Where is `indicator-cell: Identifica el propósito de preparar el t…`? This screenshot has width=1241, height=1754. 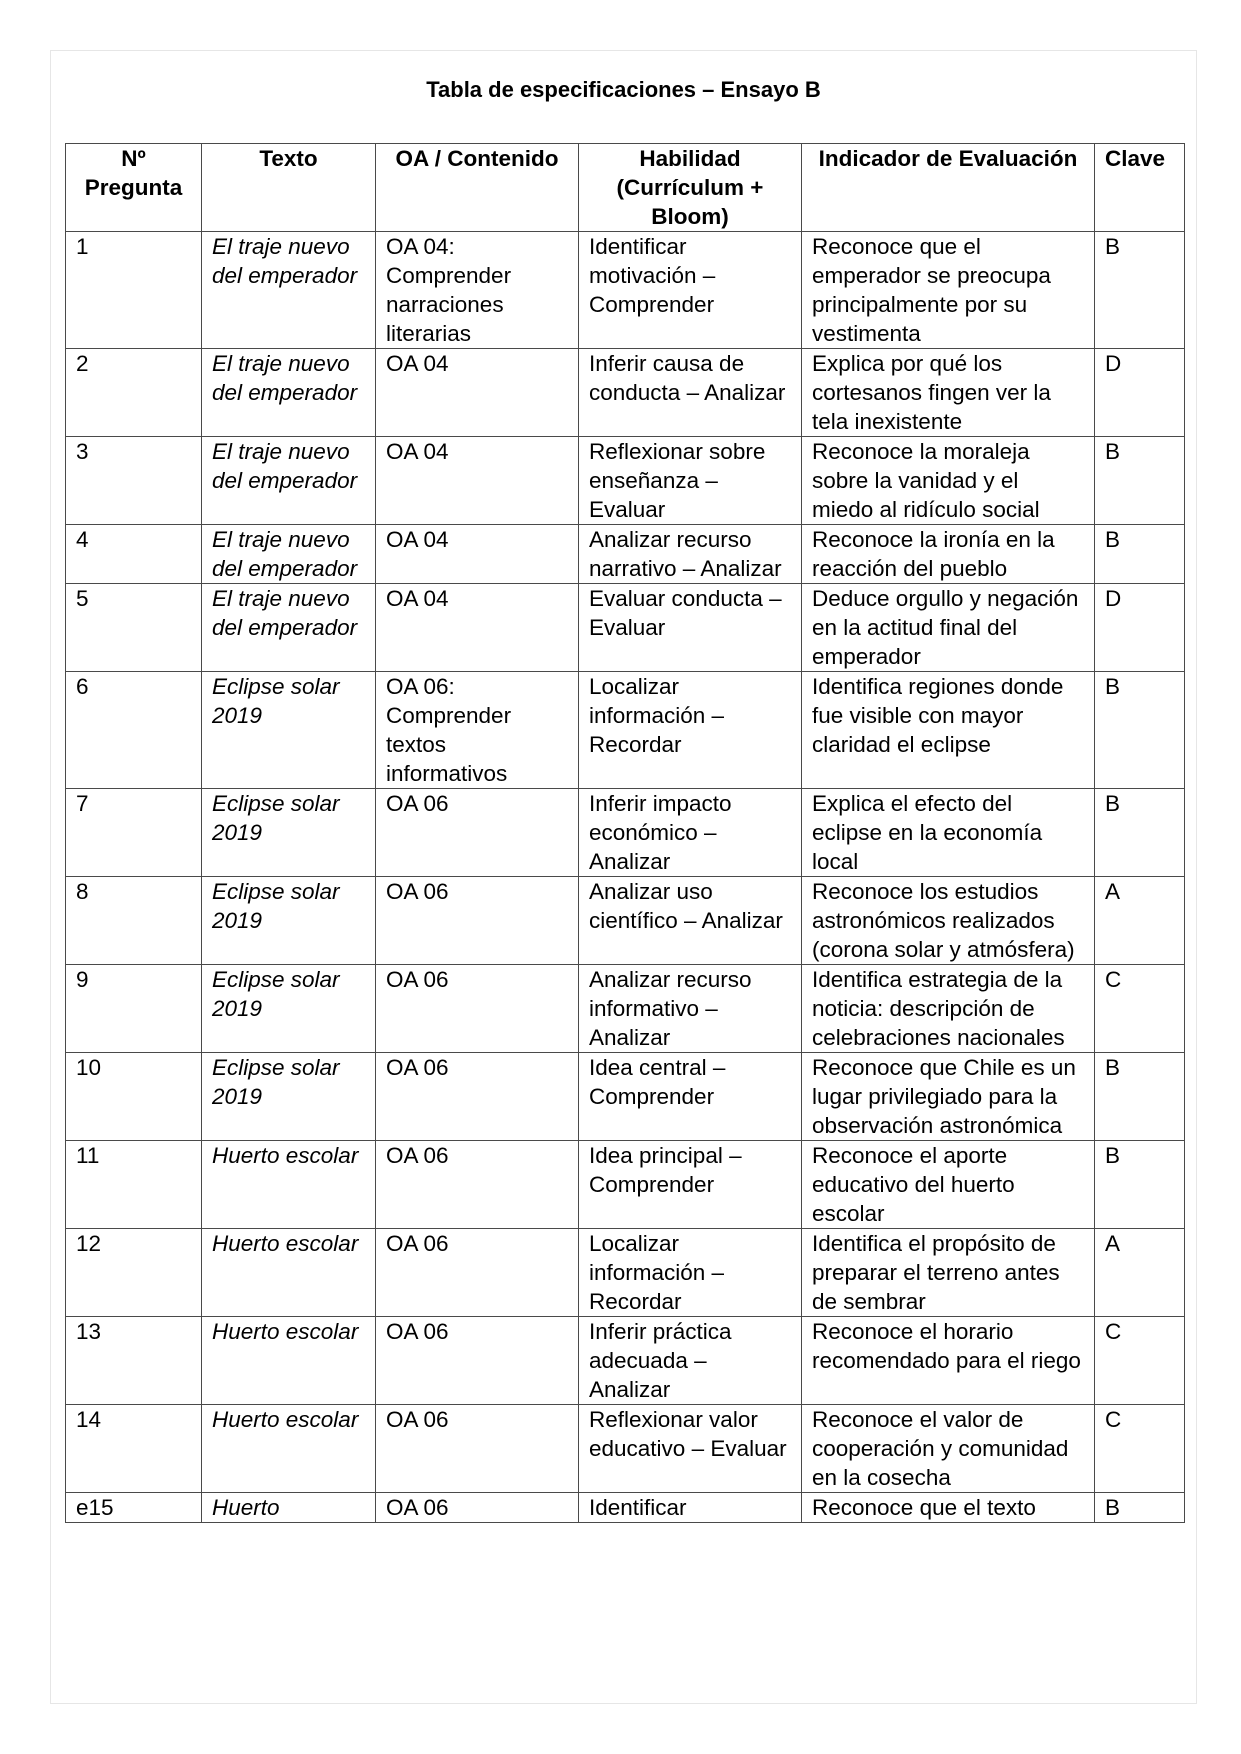 indicator-cell: Identifica el propósito de preparar el t… is located at coordinates (948, 1272).